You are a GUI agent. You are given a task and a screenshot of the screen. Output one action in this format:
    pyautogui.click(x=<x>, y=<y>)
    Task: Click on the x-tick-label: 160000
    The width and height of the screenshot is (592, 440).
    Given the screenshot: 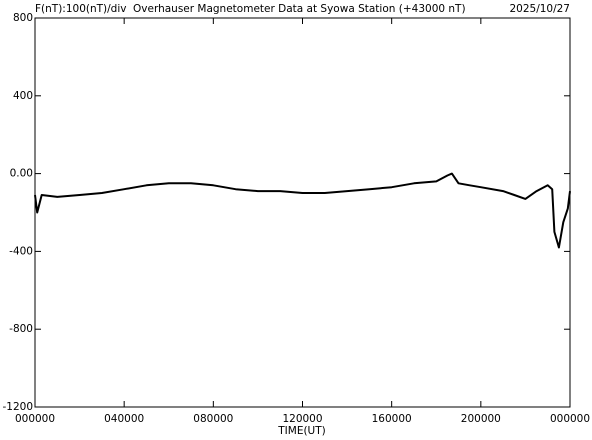 What is the action you would take?
    pyautogui.click(x=392, y=419)
    